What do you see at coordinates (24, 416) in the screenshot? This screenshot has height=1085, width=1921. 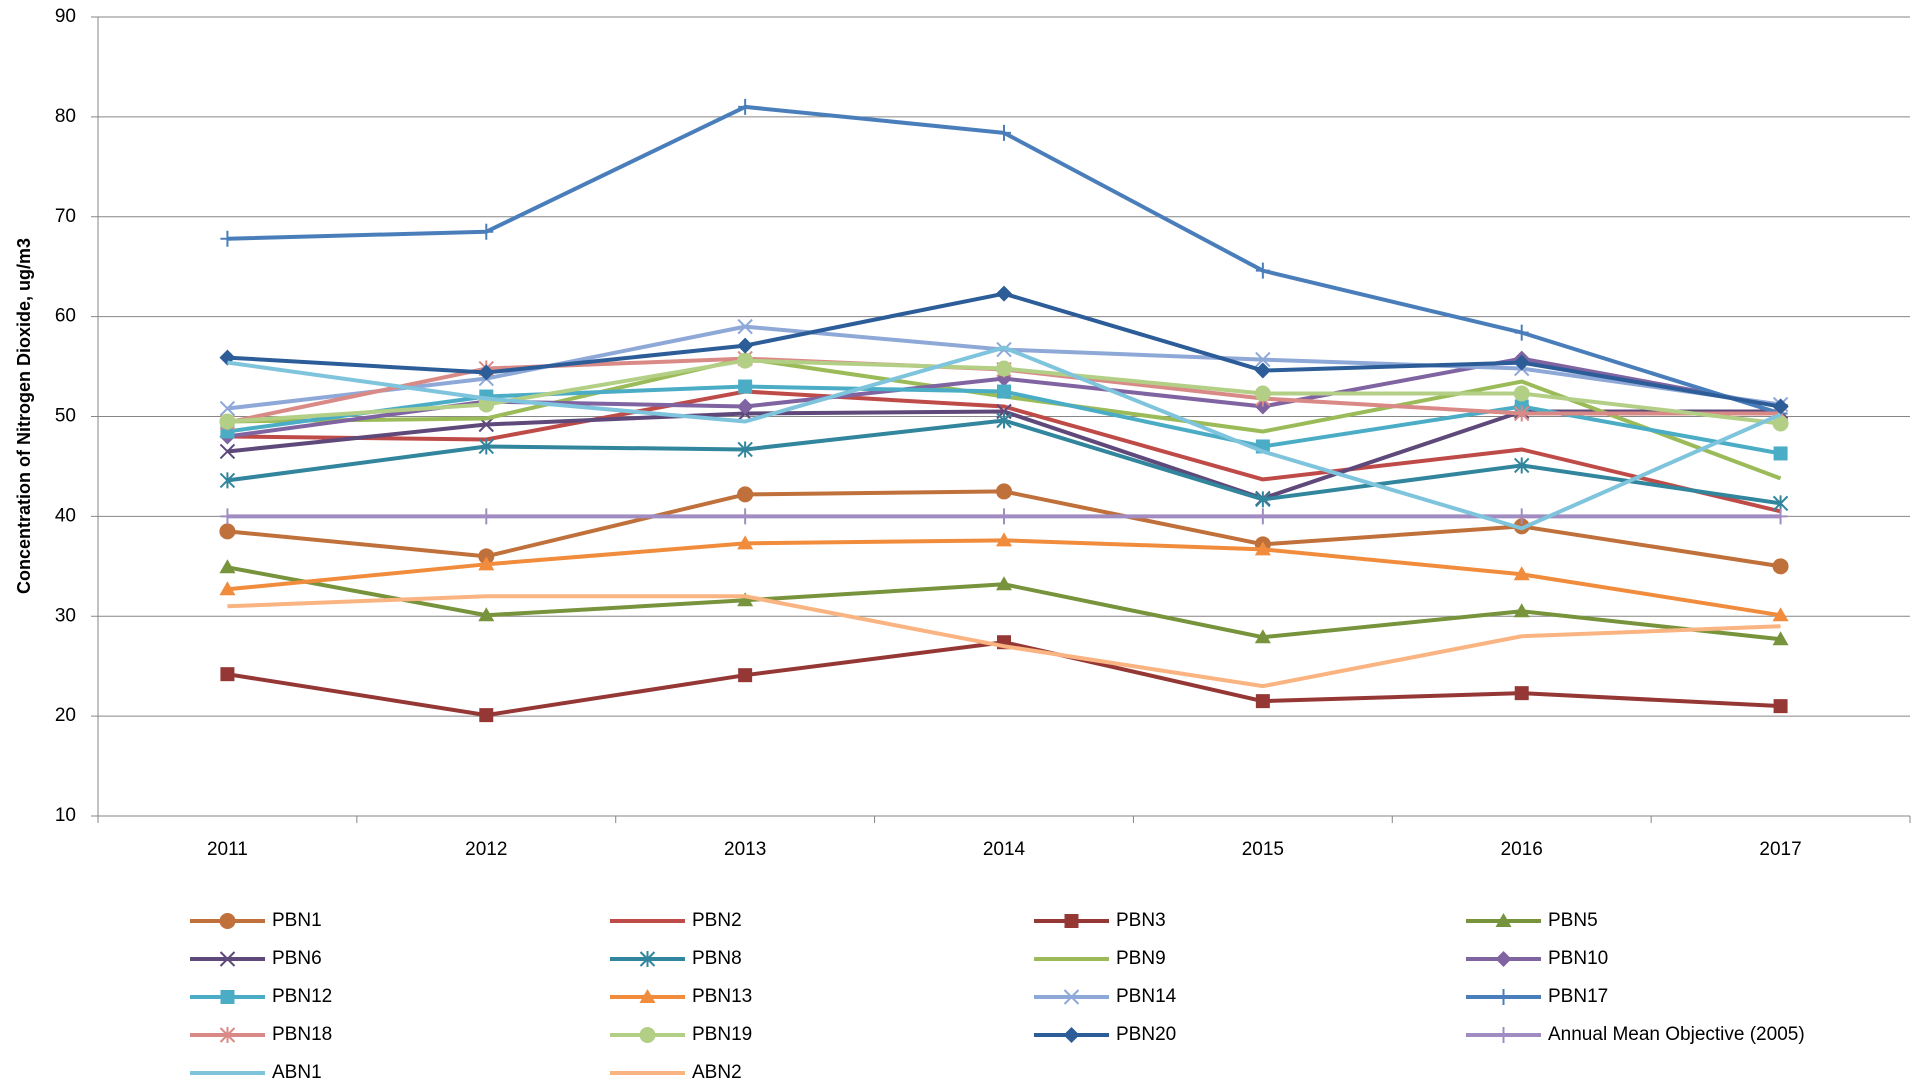 I see `y-axis-label: Concentration of Nitrogen Dioxide, ug/m3` at bounding box center [24, 416].